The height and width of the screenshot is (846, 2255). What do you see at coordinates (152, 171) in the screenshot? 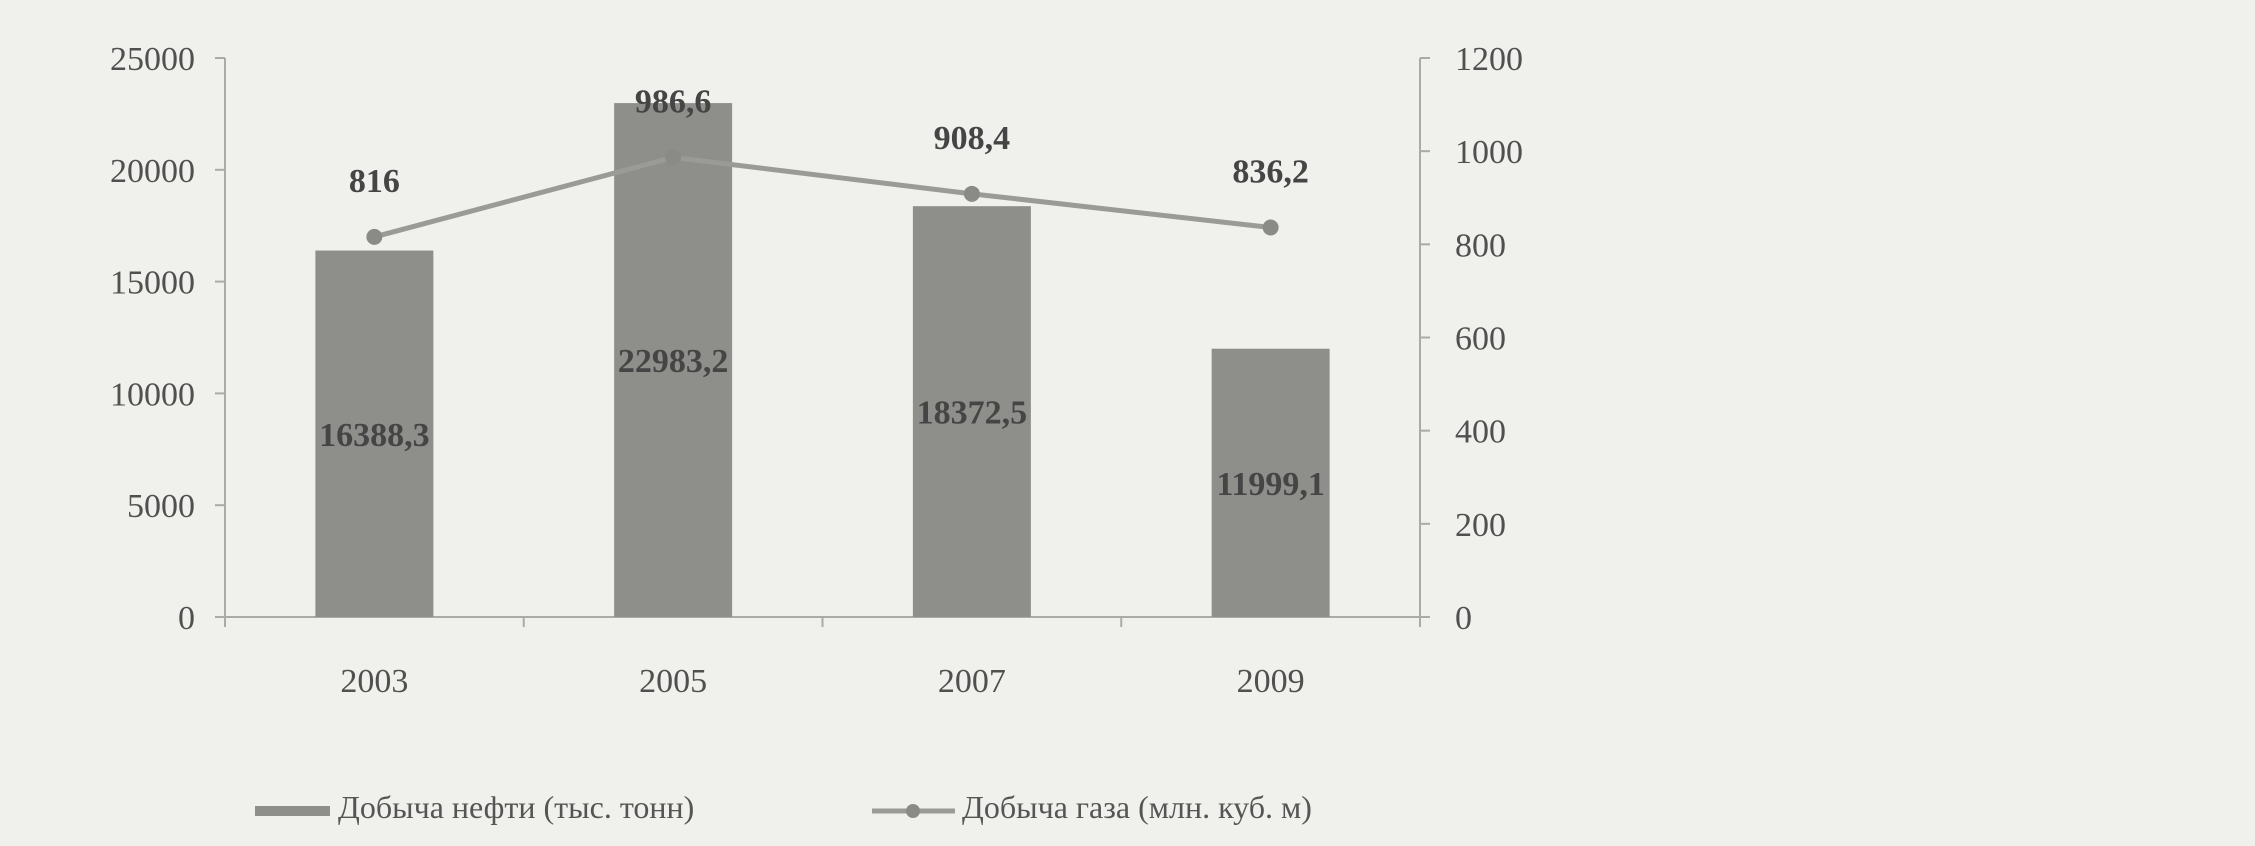
I see `y-tick-label-left: 20000` at bounding box center [152, 171].